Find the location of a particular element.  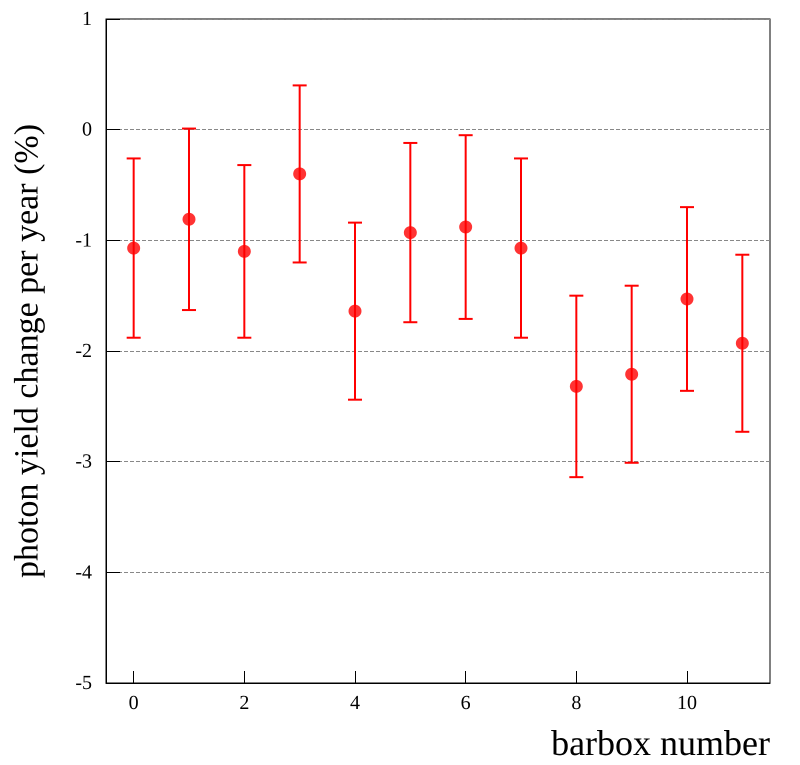

x-tick-label: 4 is located at coordinates (355, 703).